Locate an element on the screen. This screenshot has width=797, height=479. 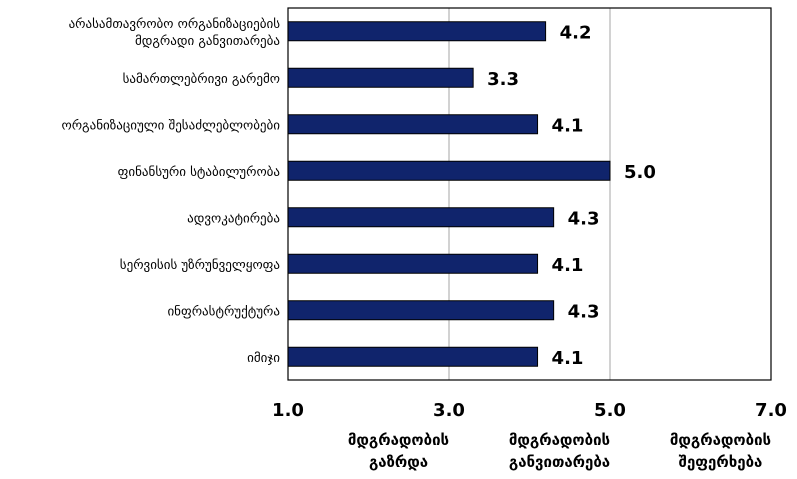
category-label-7: იმიჯი is located at coordinates (263, 358).